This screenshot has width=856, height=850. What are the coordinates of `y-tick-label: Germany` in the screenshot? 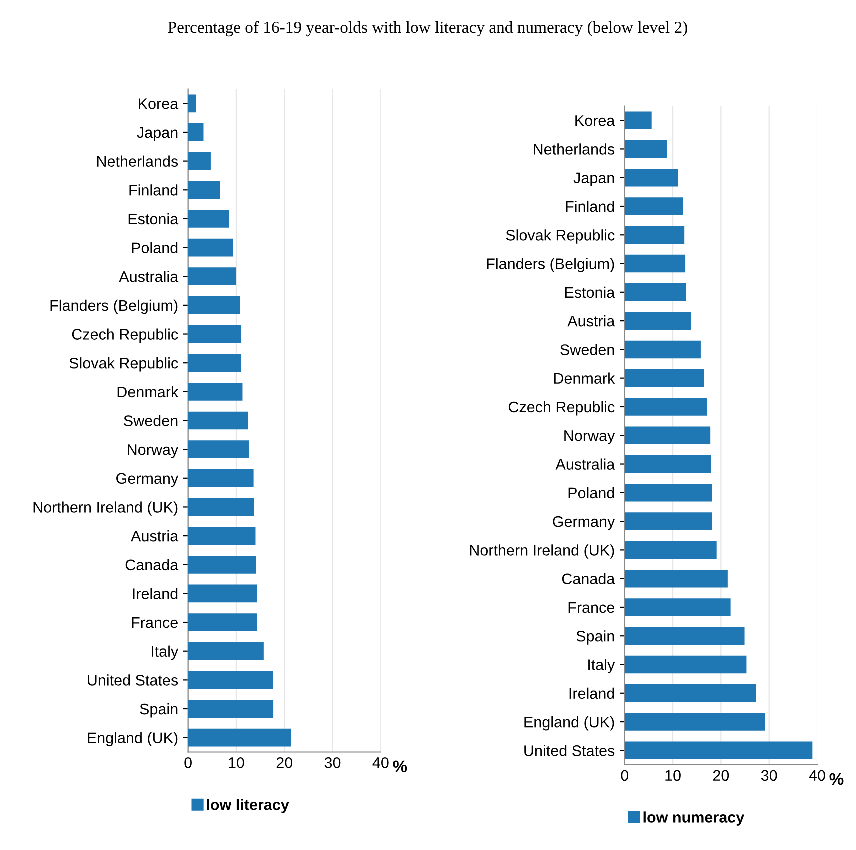 It's located at (147, 480).